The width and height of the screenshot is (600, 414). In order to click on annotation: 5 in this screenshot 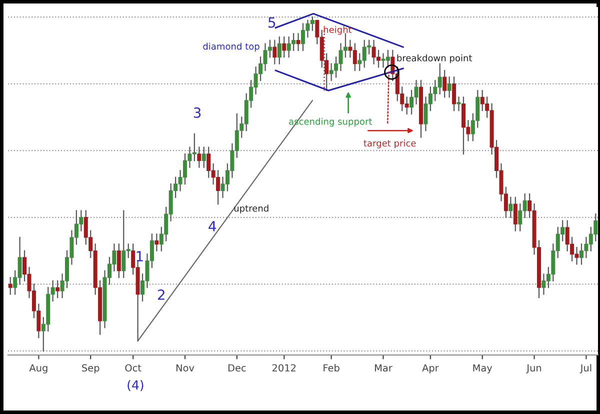, I will do `click(272, 22)`.